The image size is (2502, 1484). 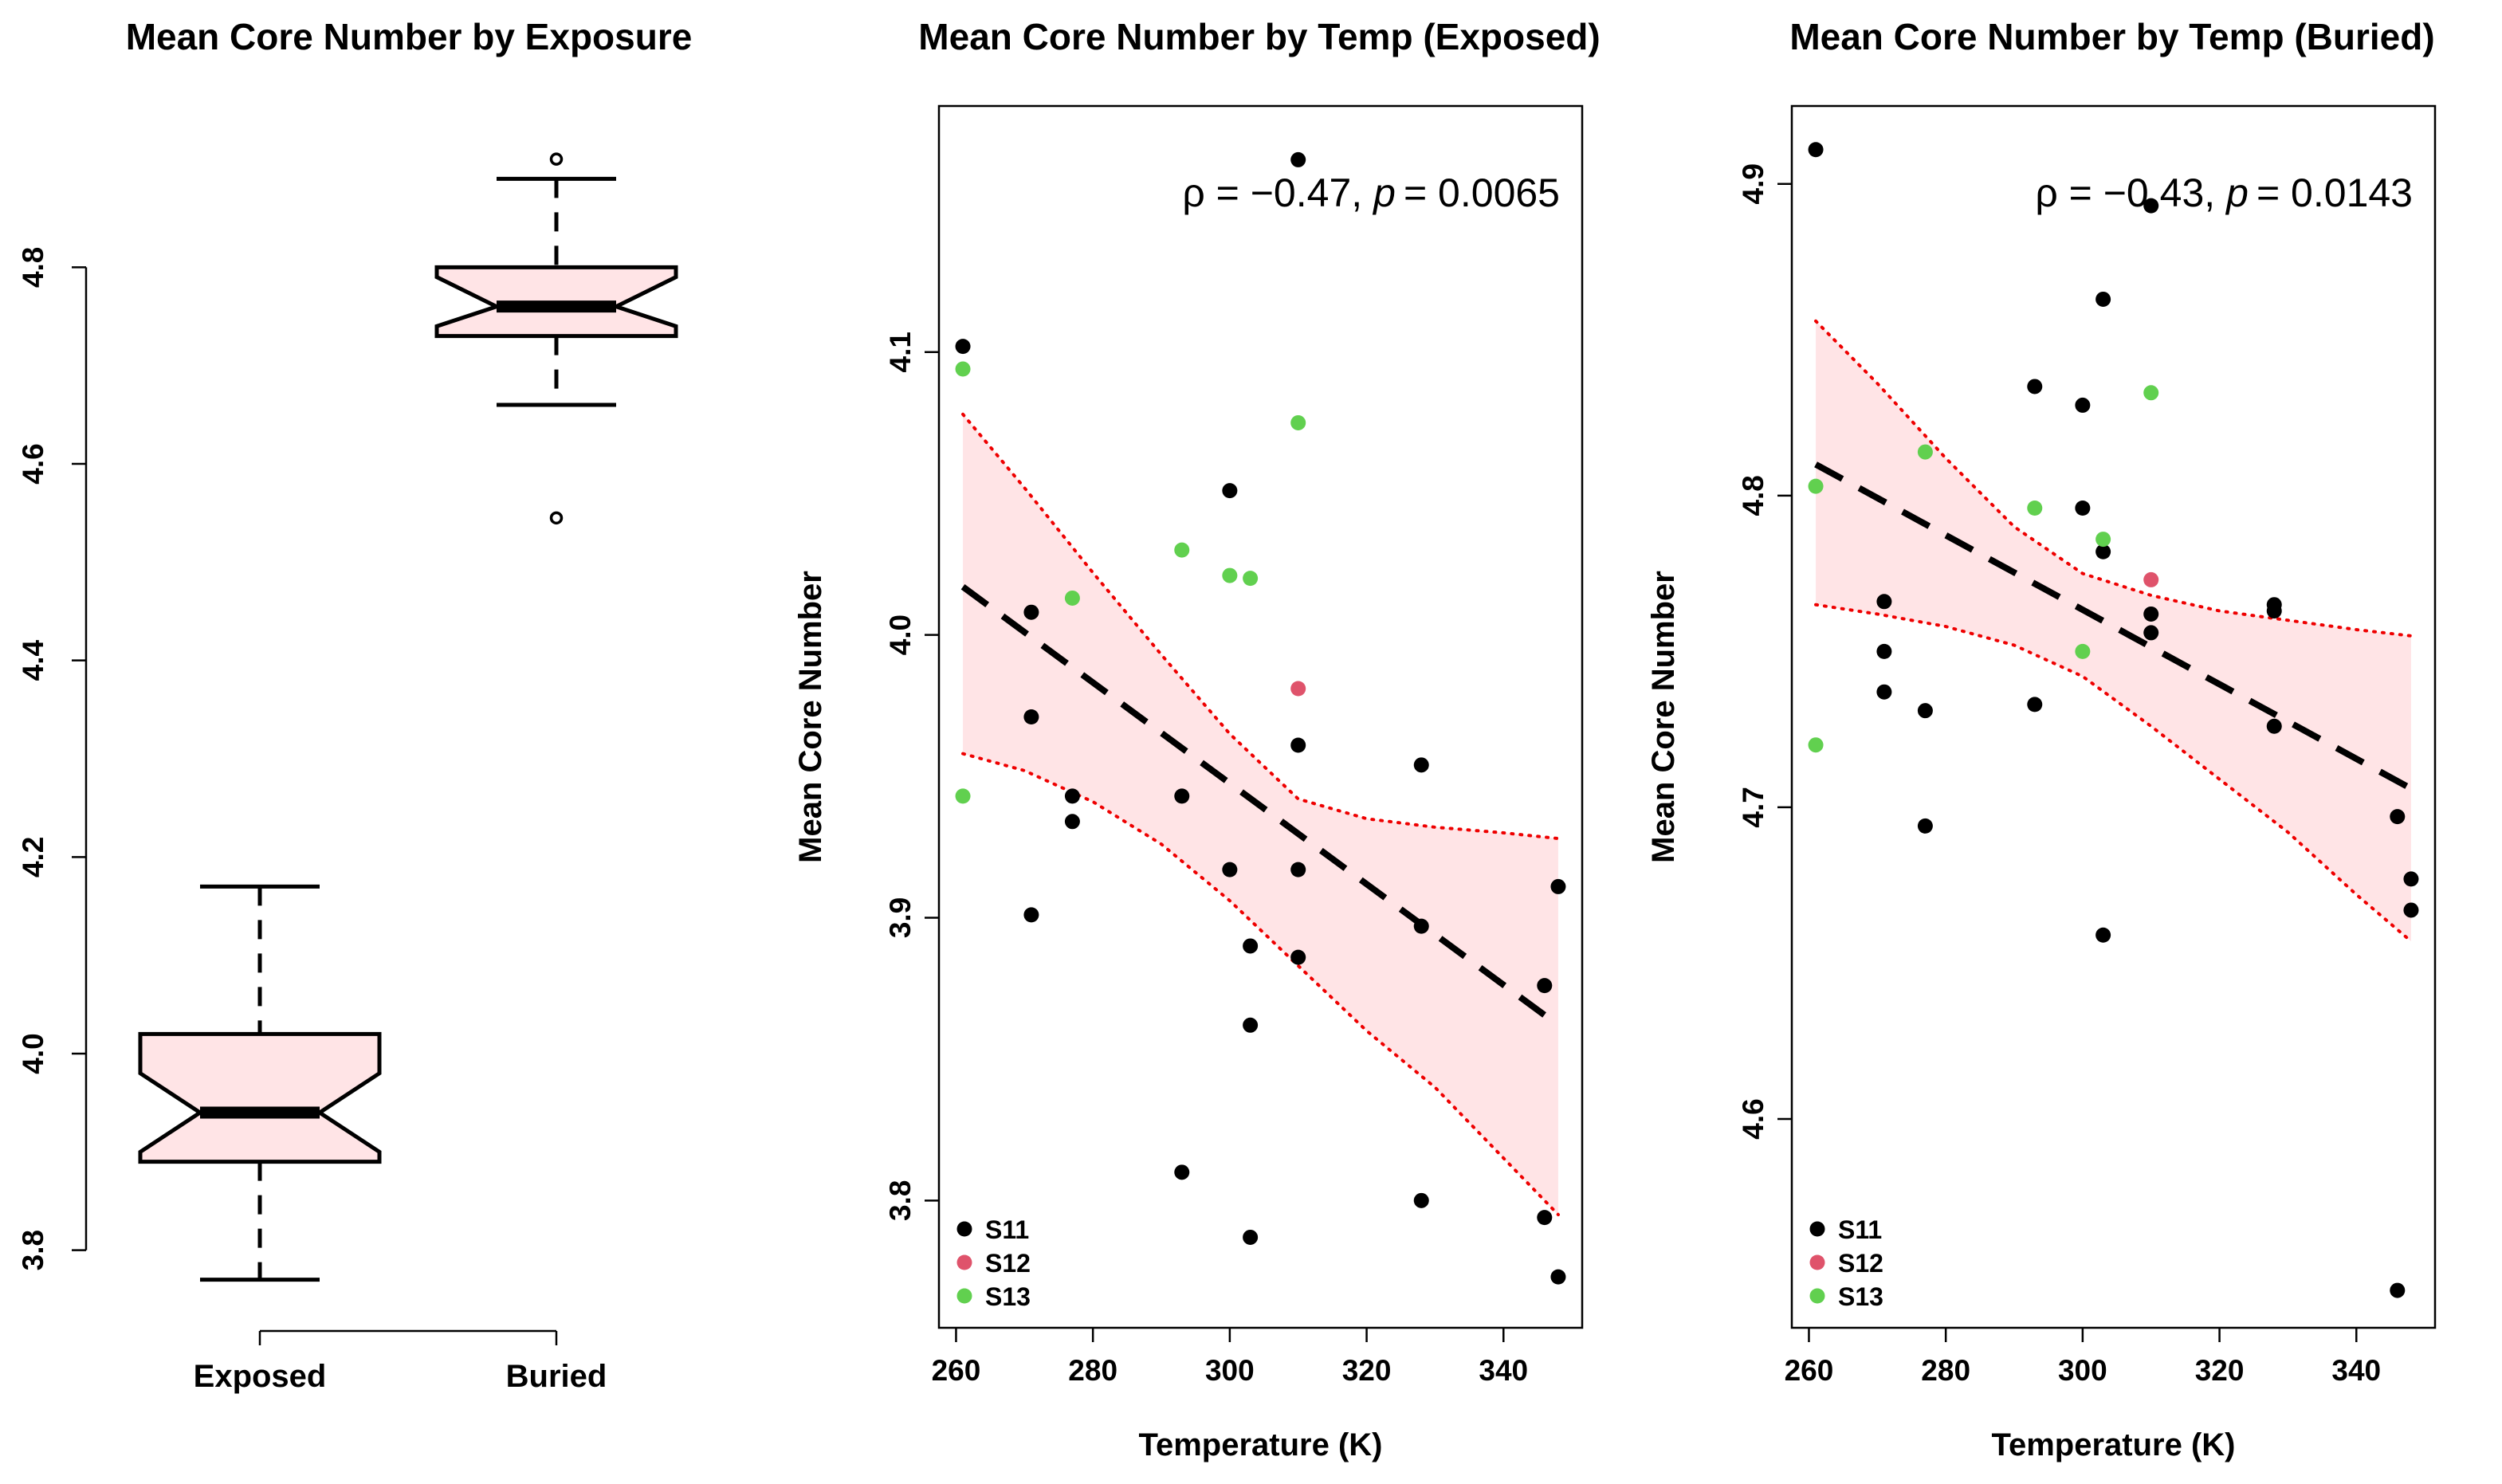 What do you see at coordinates (2335, 193) in the screenshot?
I see `p-value: = 0.0143` at bounding box center [2335, 193].